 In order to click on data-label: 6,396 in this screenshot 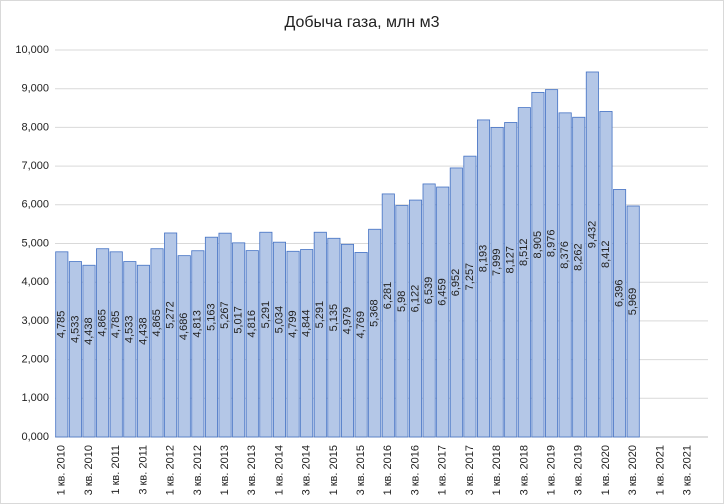, I will do `click(619, 293)`.